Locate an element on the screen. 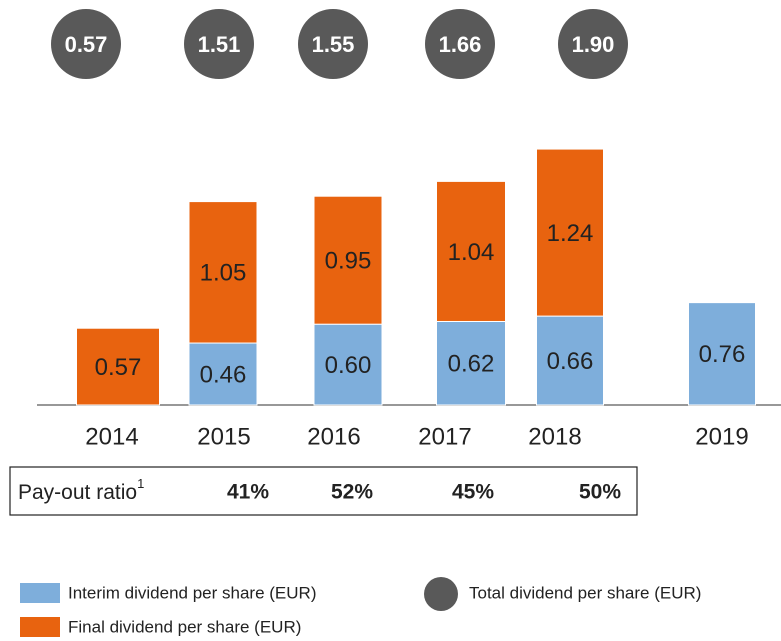 Image resolution: width=781 pixels, height=641 pixels. legend-label: Final dividend per share (EUR) is located at coordinates (184, 626).